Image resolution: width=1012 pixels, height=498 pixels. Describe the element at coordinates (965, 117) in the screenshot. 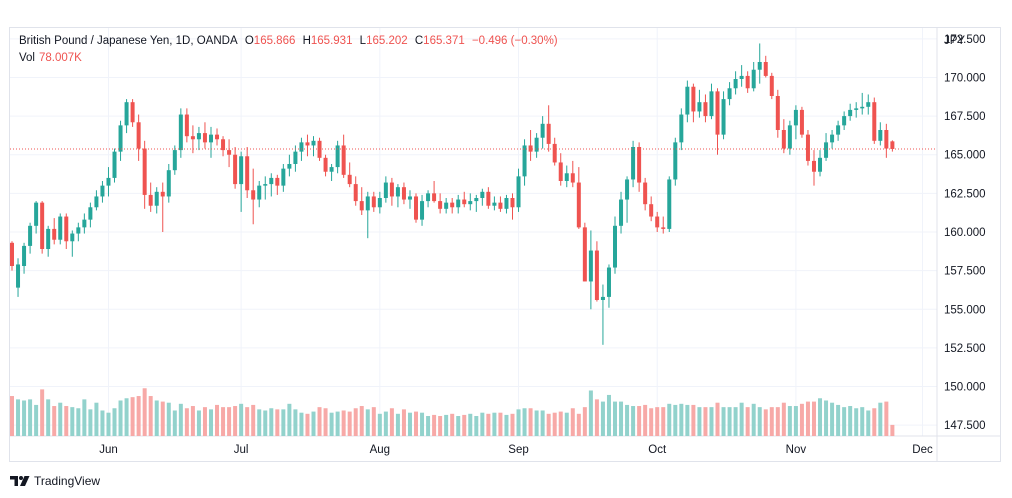

I see `y-tick-label: 167.500` at that location.